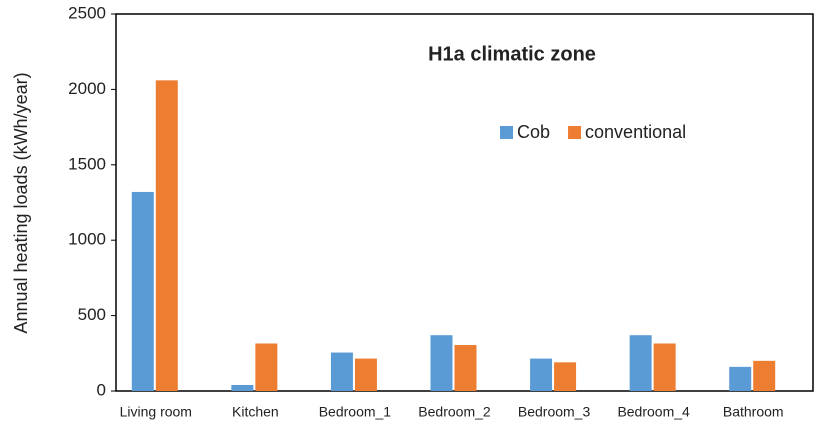 This screenshot has width=827, height=432. Describe the element at coordinates (101, 389) in the screenshot. I see `y-tick-label: 0` at that location.